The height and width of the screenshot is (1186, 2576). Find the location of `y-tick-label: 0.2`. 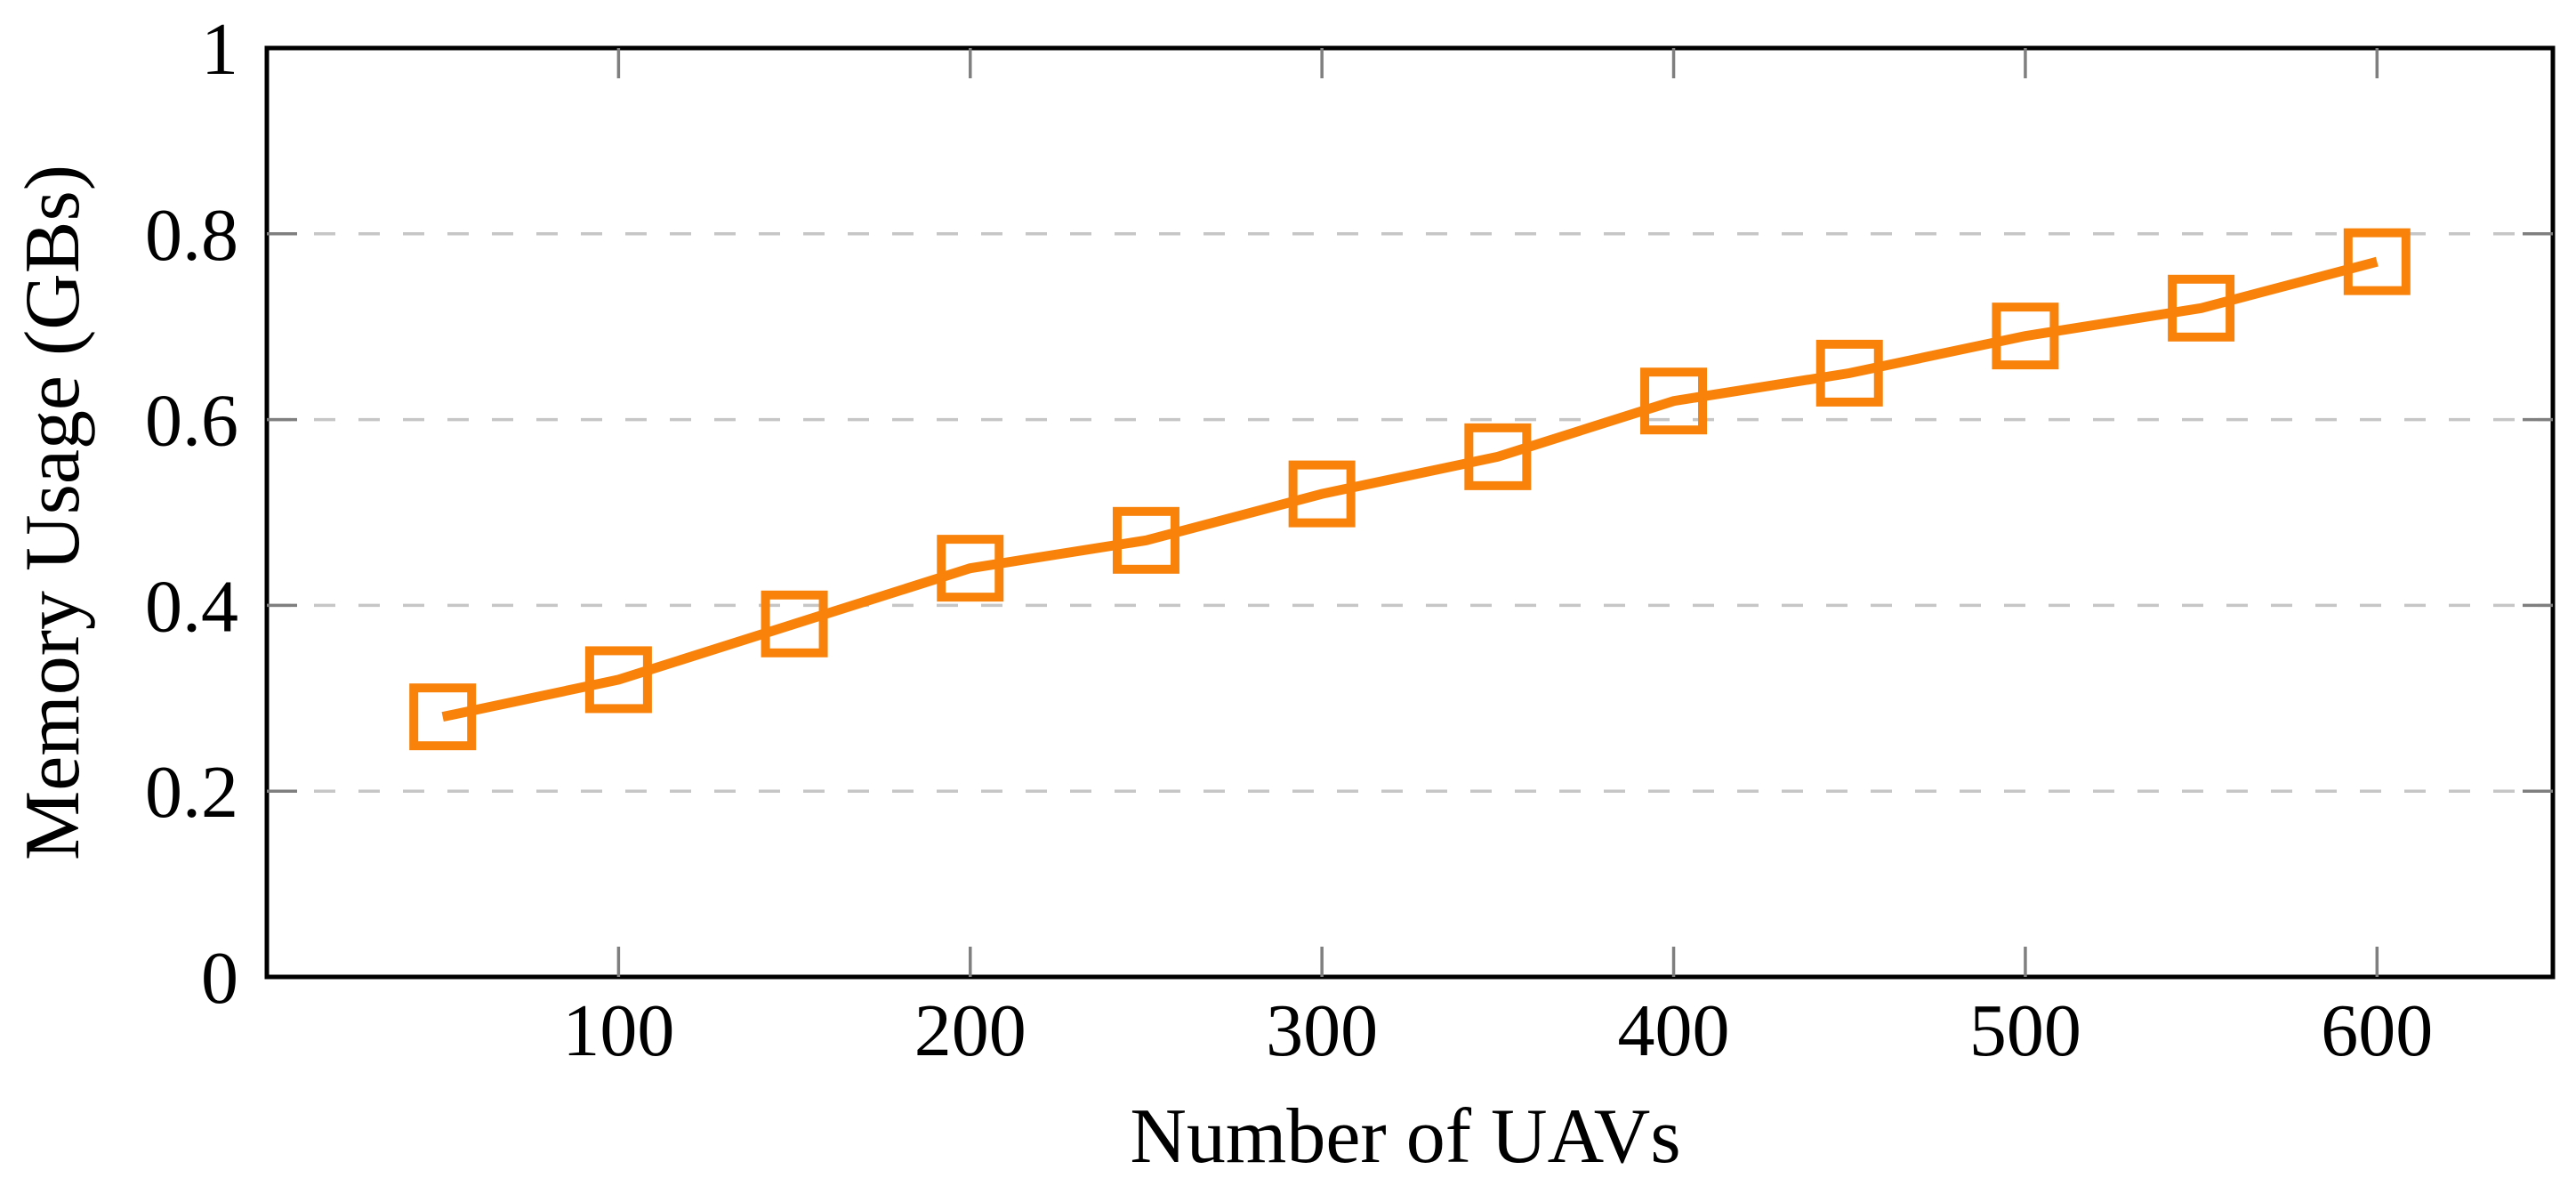

y-tick-label: 0.2 is located at coordinates (191, 792).